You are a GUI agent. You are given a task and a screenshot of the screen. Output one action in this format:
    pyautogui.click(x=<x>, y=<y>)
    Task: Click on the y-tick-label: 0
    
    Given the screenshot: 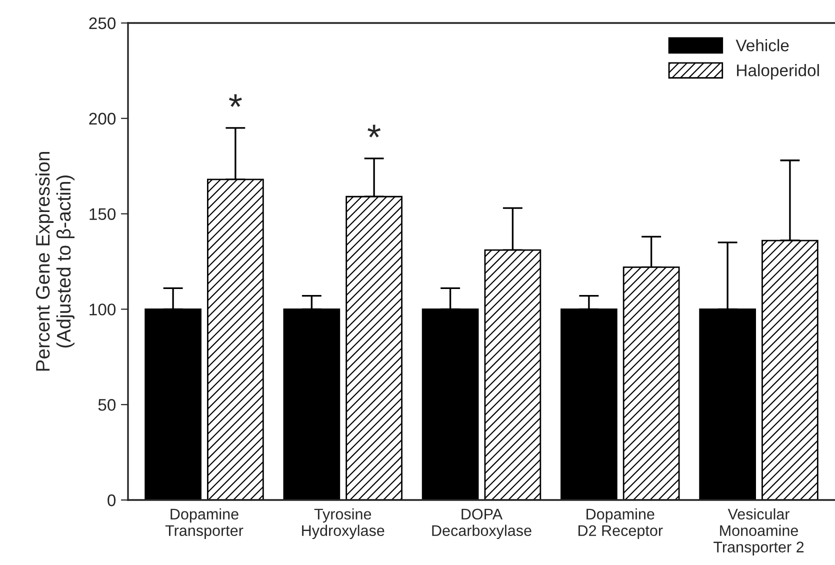 What is the action you would take?
    pyautogui.click(x=112, y=500)
    